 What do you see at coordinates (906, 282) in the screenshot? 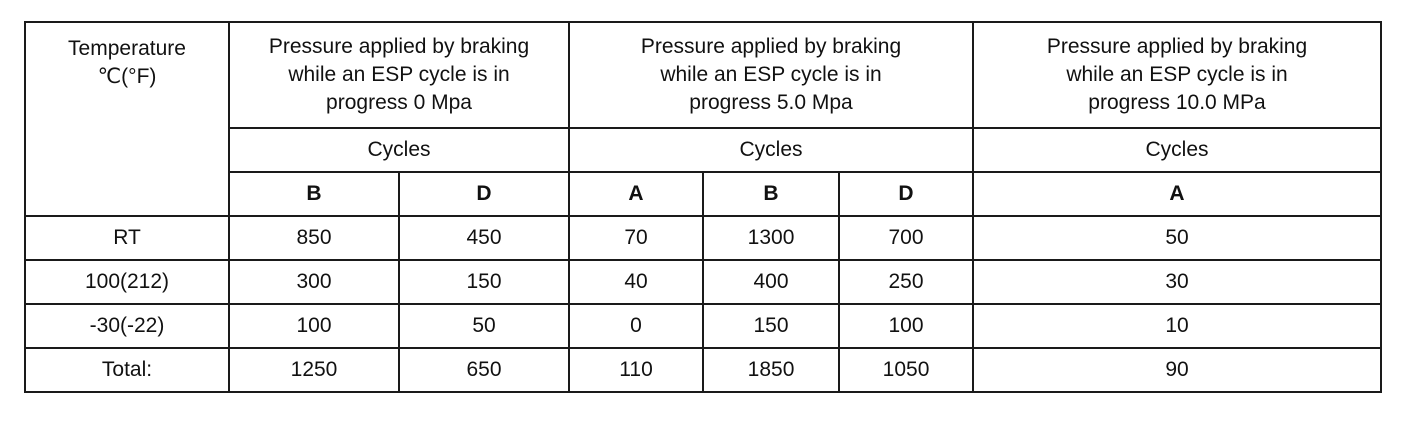
I see `cell-value: 250` at bounding box center [906, 282].